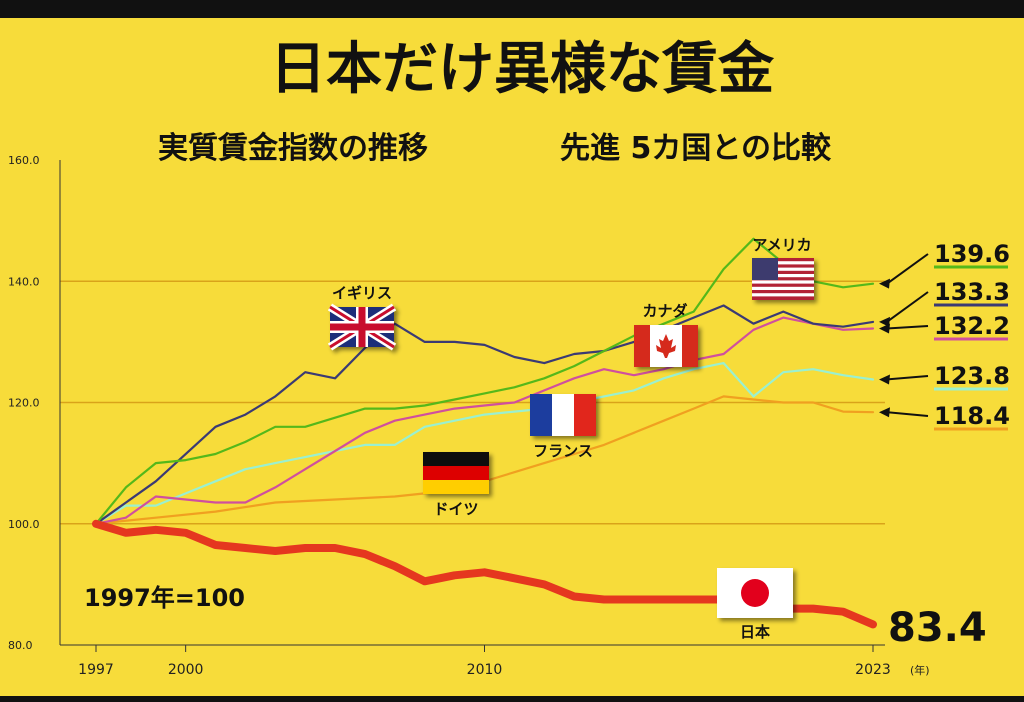 Image resolution: width=1024 pixels, height=702 pixels. What do you see at coordinates (696, 148) in the screenshot?
I see `chart-subtitle-compare: 先進 5カ国との比較` at bounding box center [696, 148].